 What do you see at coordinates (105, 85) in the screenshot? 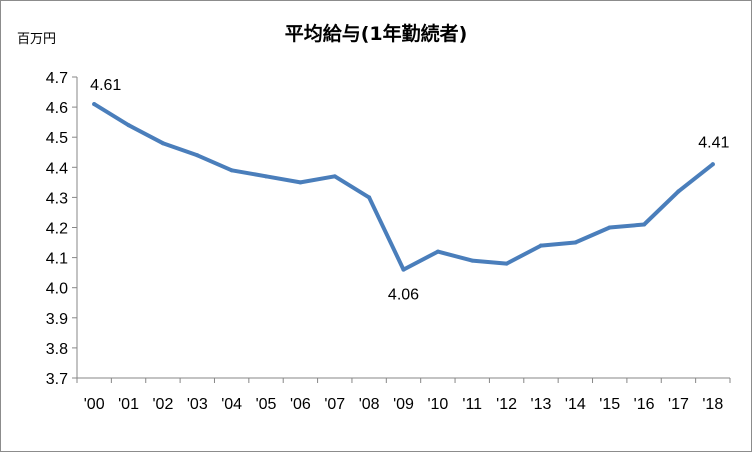
I see `data-label: 4.61` at bounding box center [105, 85].